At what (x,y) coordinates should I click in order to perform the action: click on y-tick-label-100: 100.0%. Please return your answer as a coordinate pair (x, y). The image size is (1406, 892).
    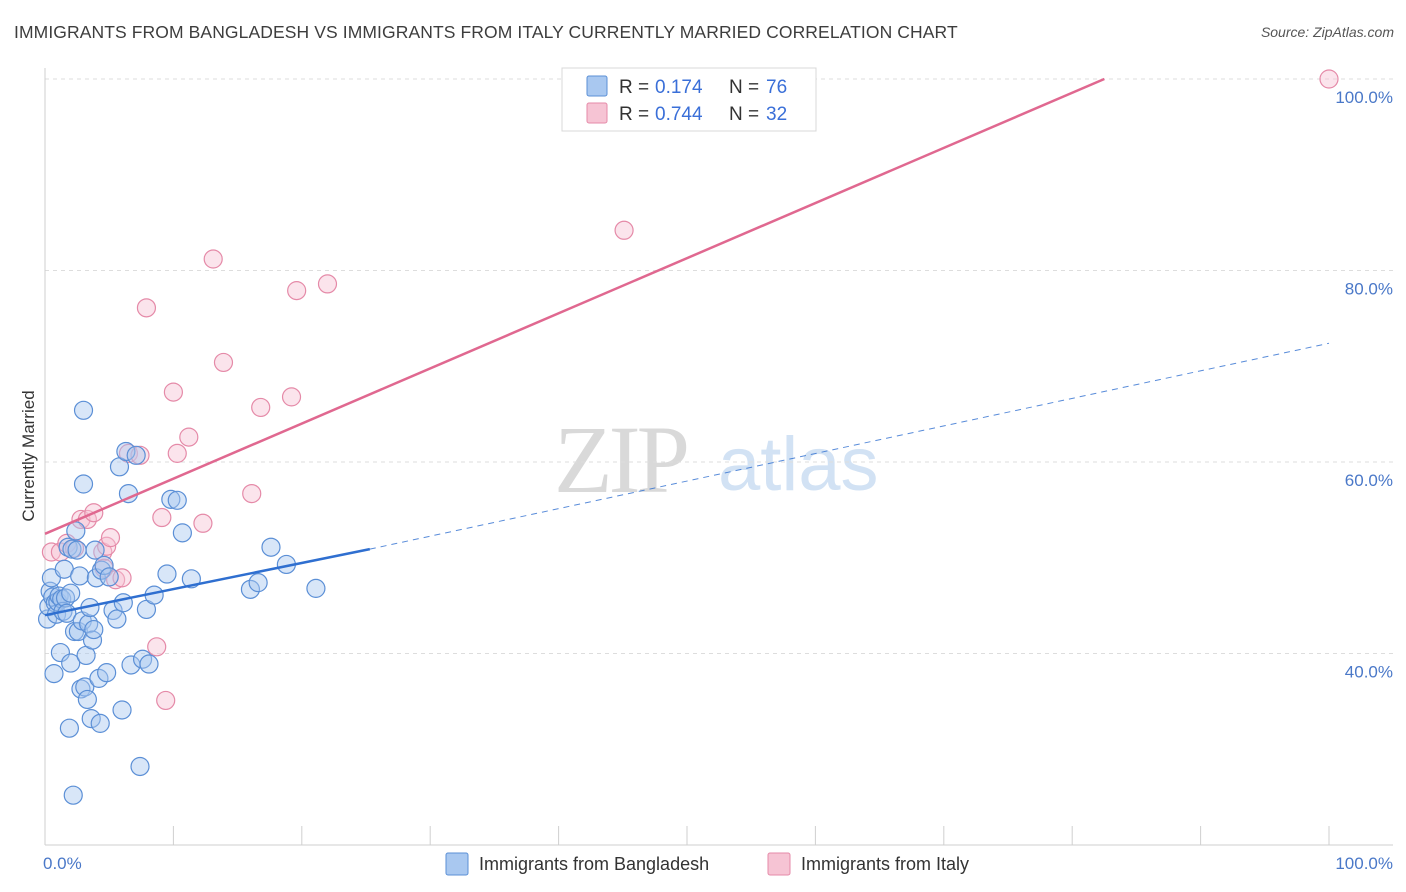
    Looking at the image, I should click on (1364, 97).